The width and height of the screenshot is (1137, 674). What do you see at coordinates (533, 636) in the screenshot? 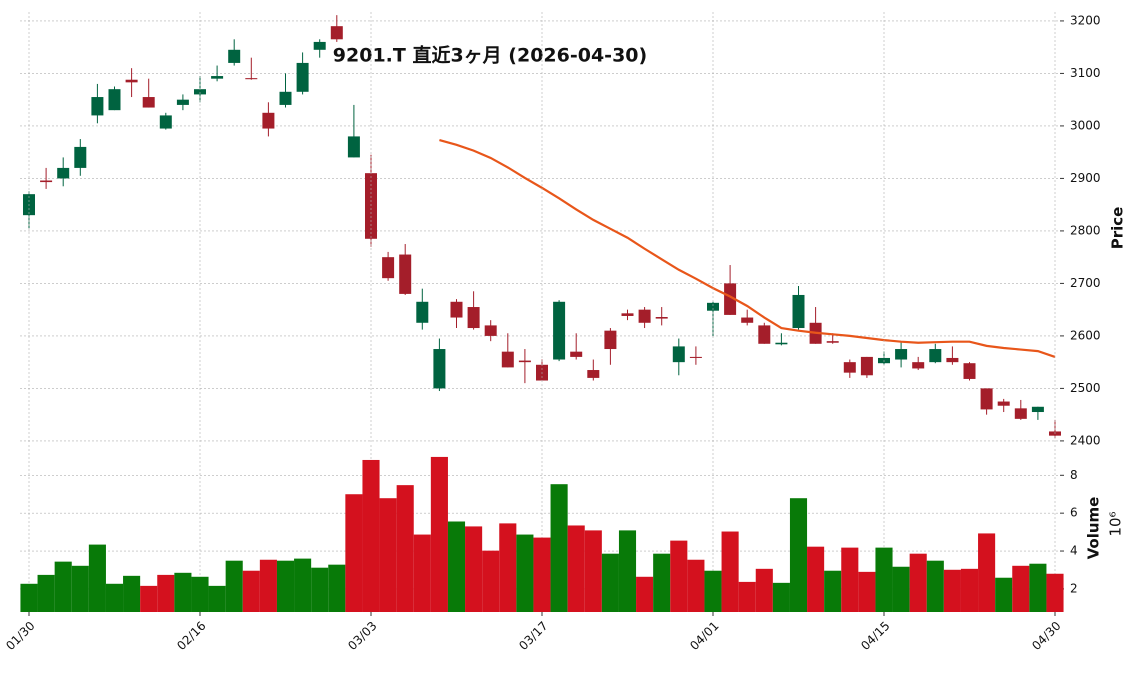
I see `x-tick-label: 03/17` at bounding box center [533, 636].